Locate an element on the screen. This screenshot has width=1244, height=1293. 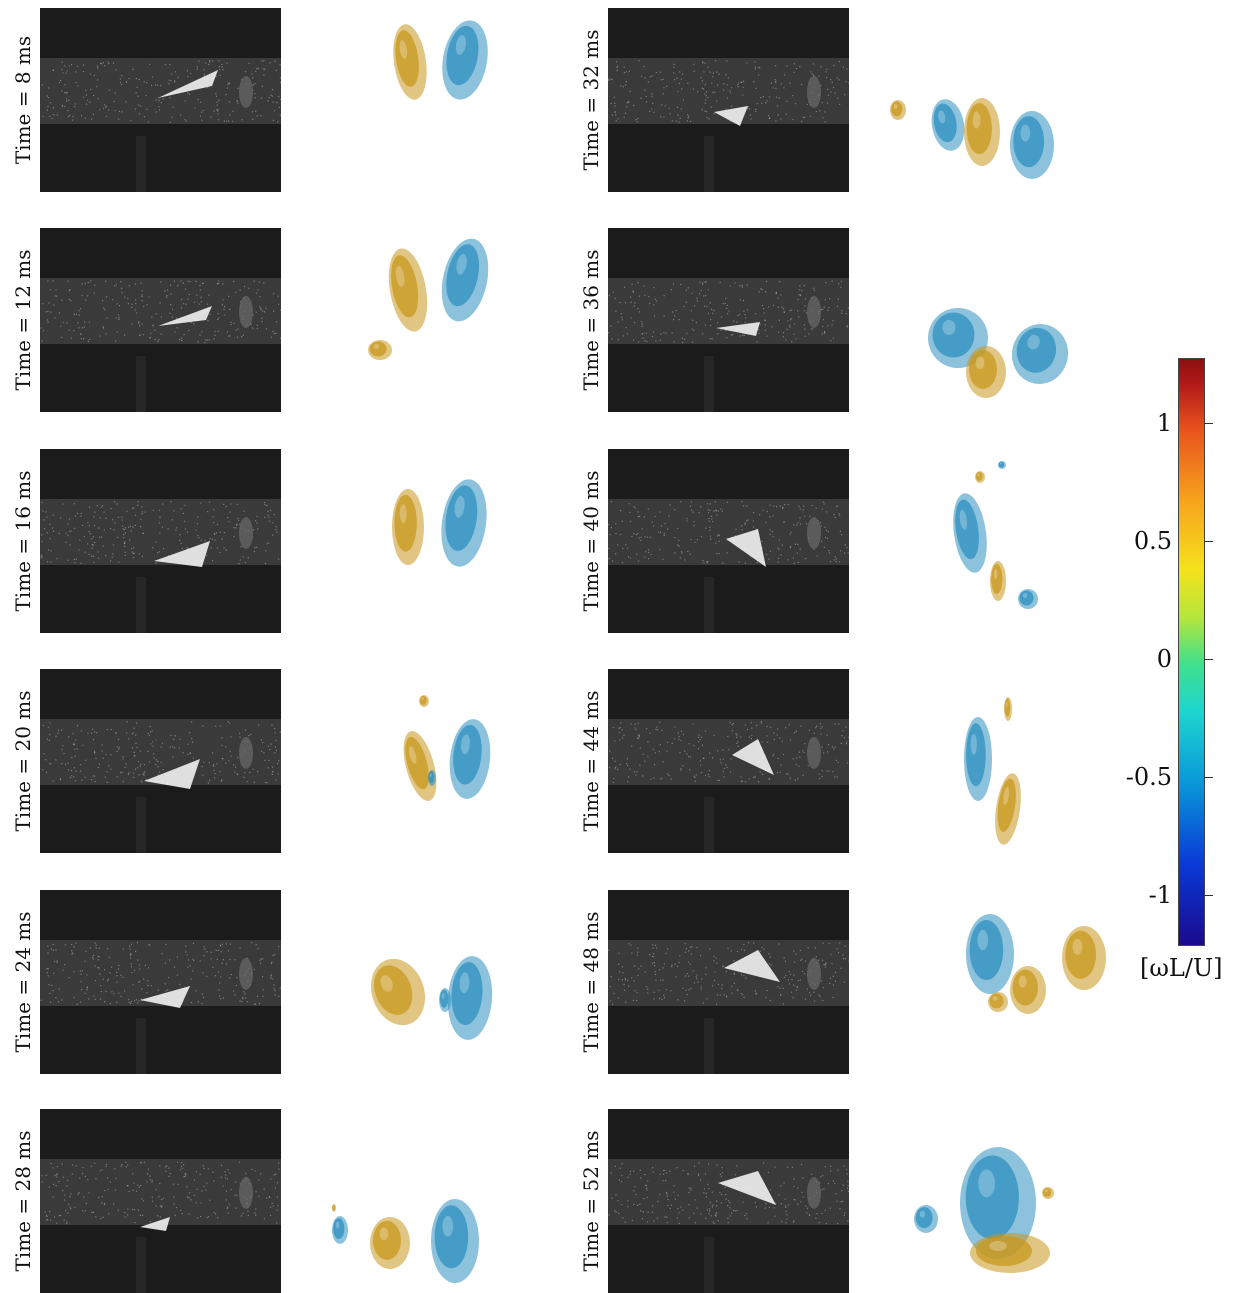
time-label: Time = 40 ms is located at coordinates (591, 541).